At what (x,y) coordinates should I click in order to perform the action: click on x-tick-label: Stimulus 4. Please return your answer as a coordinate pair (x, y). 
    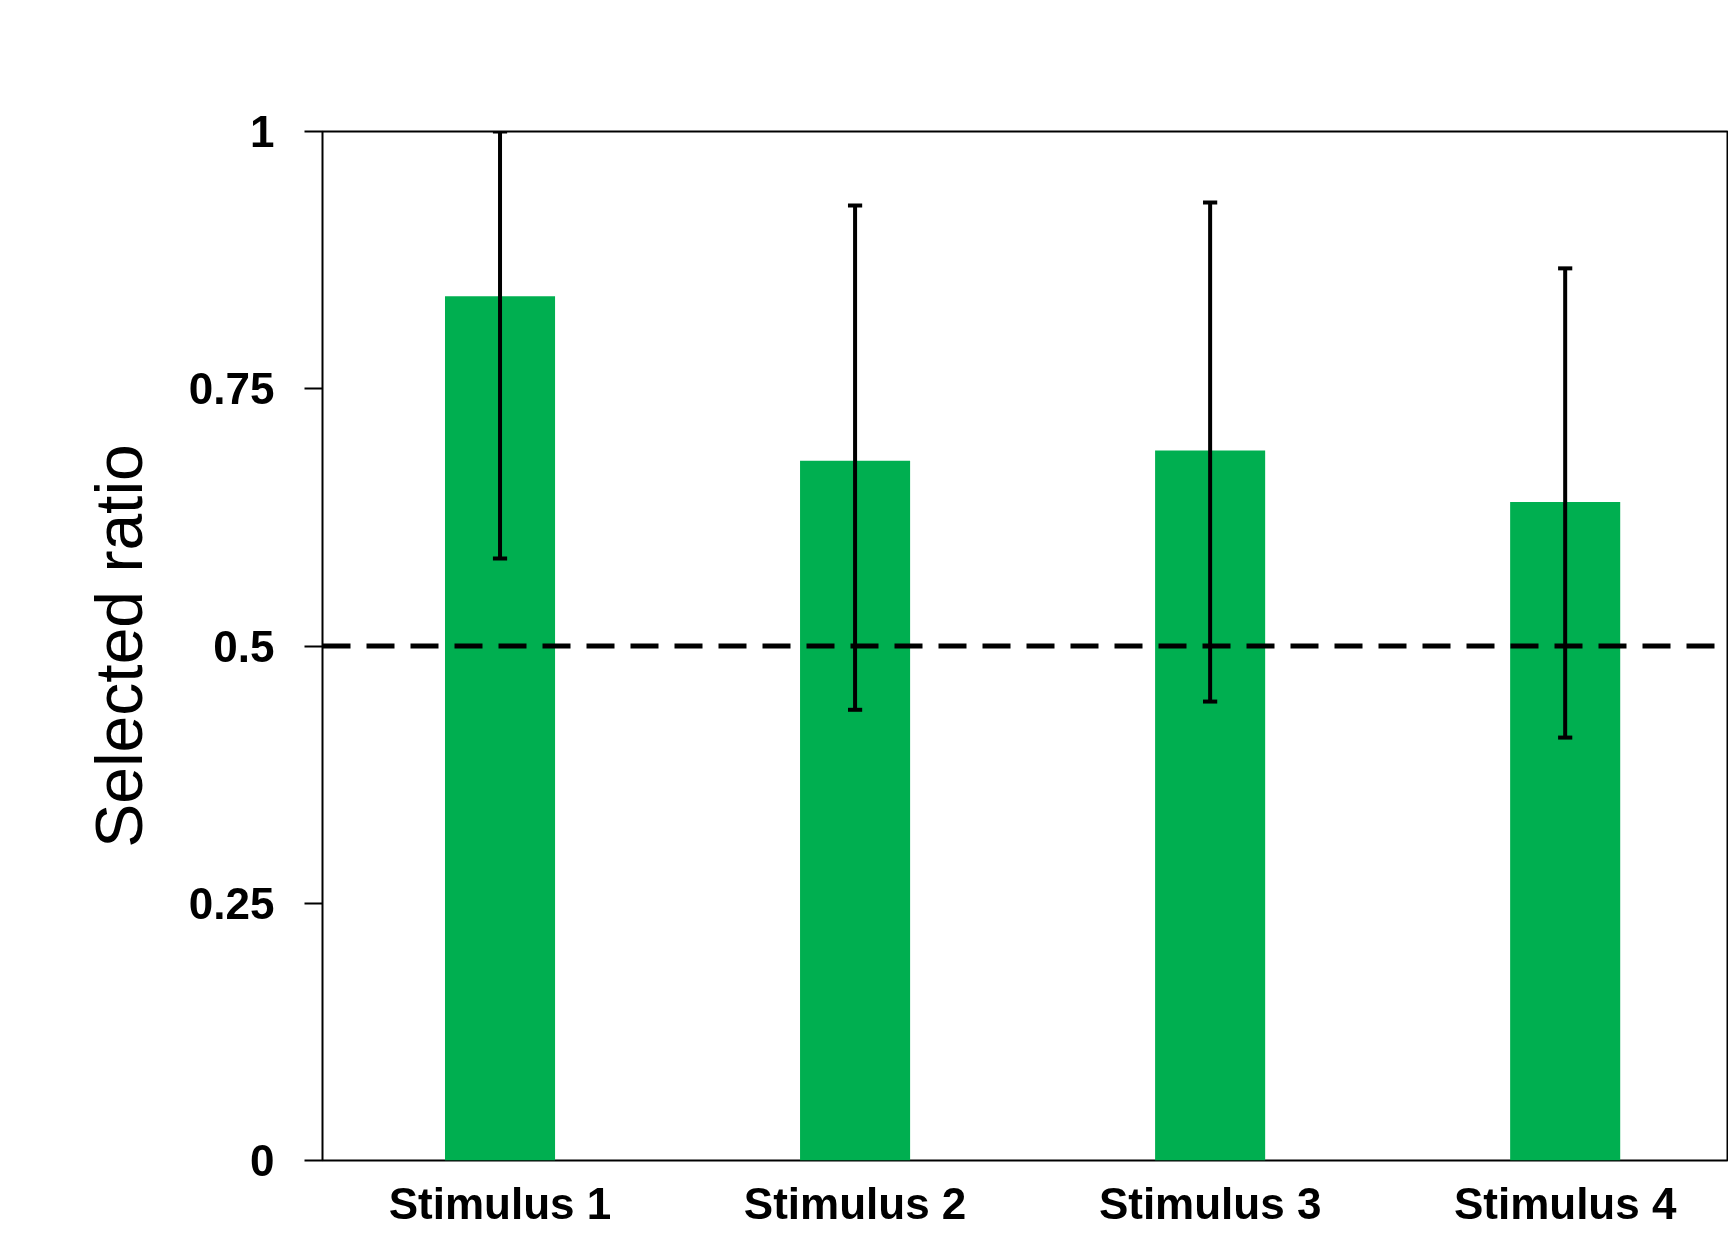
    Looking at the image, I should click on (1565, 1203).